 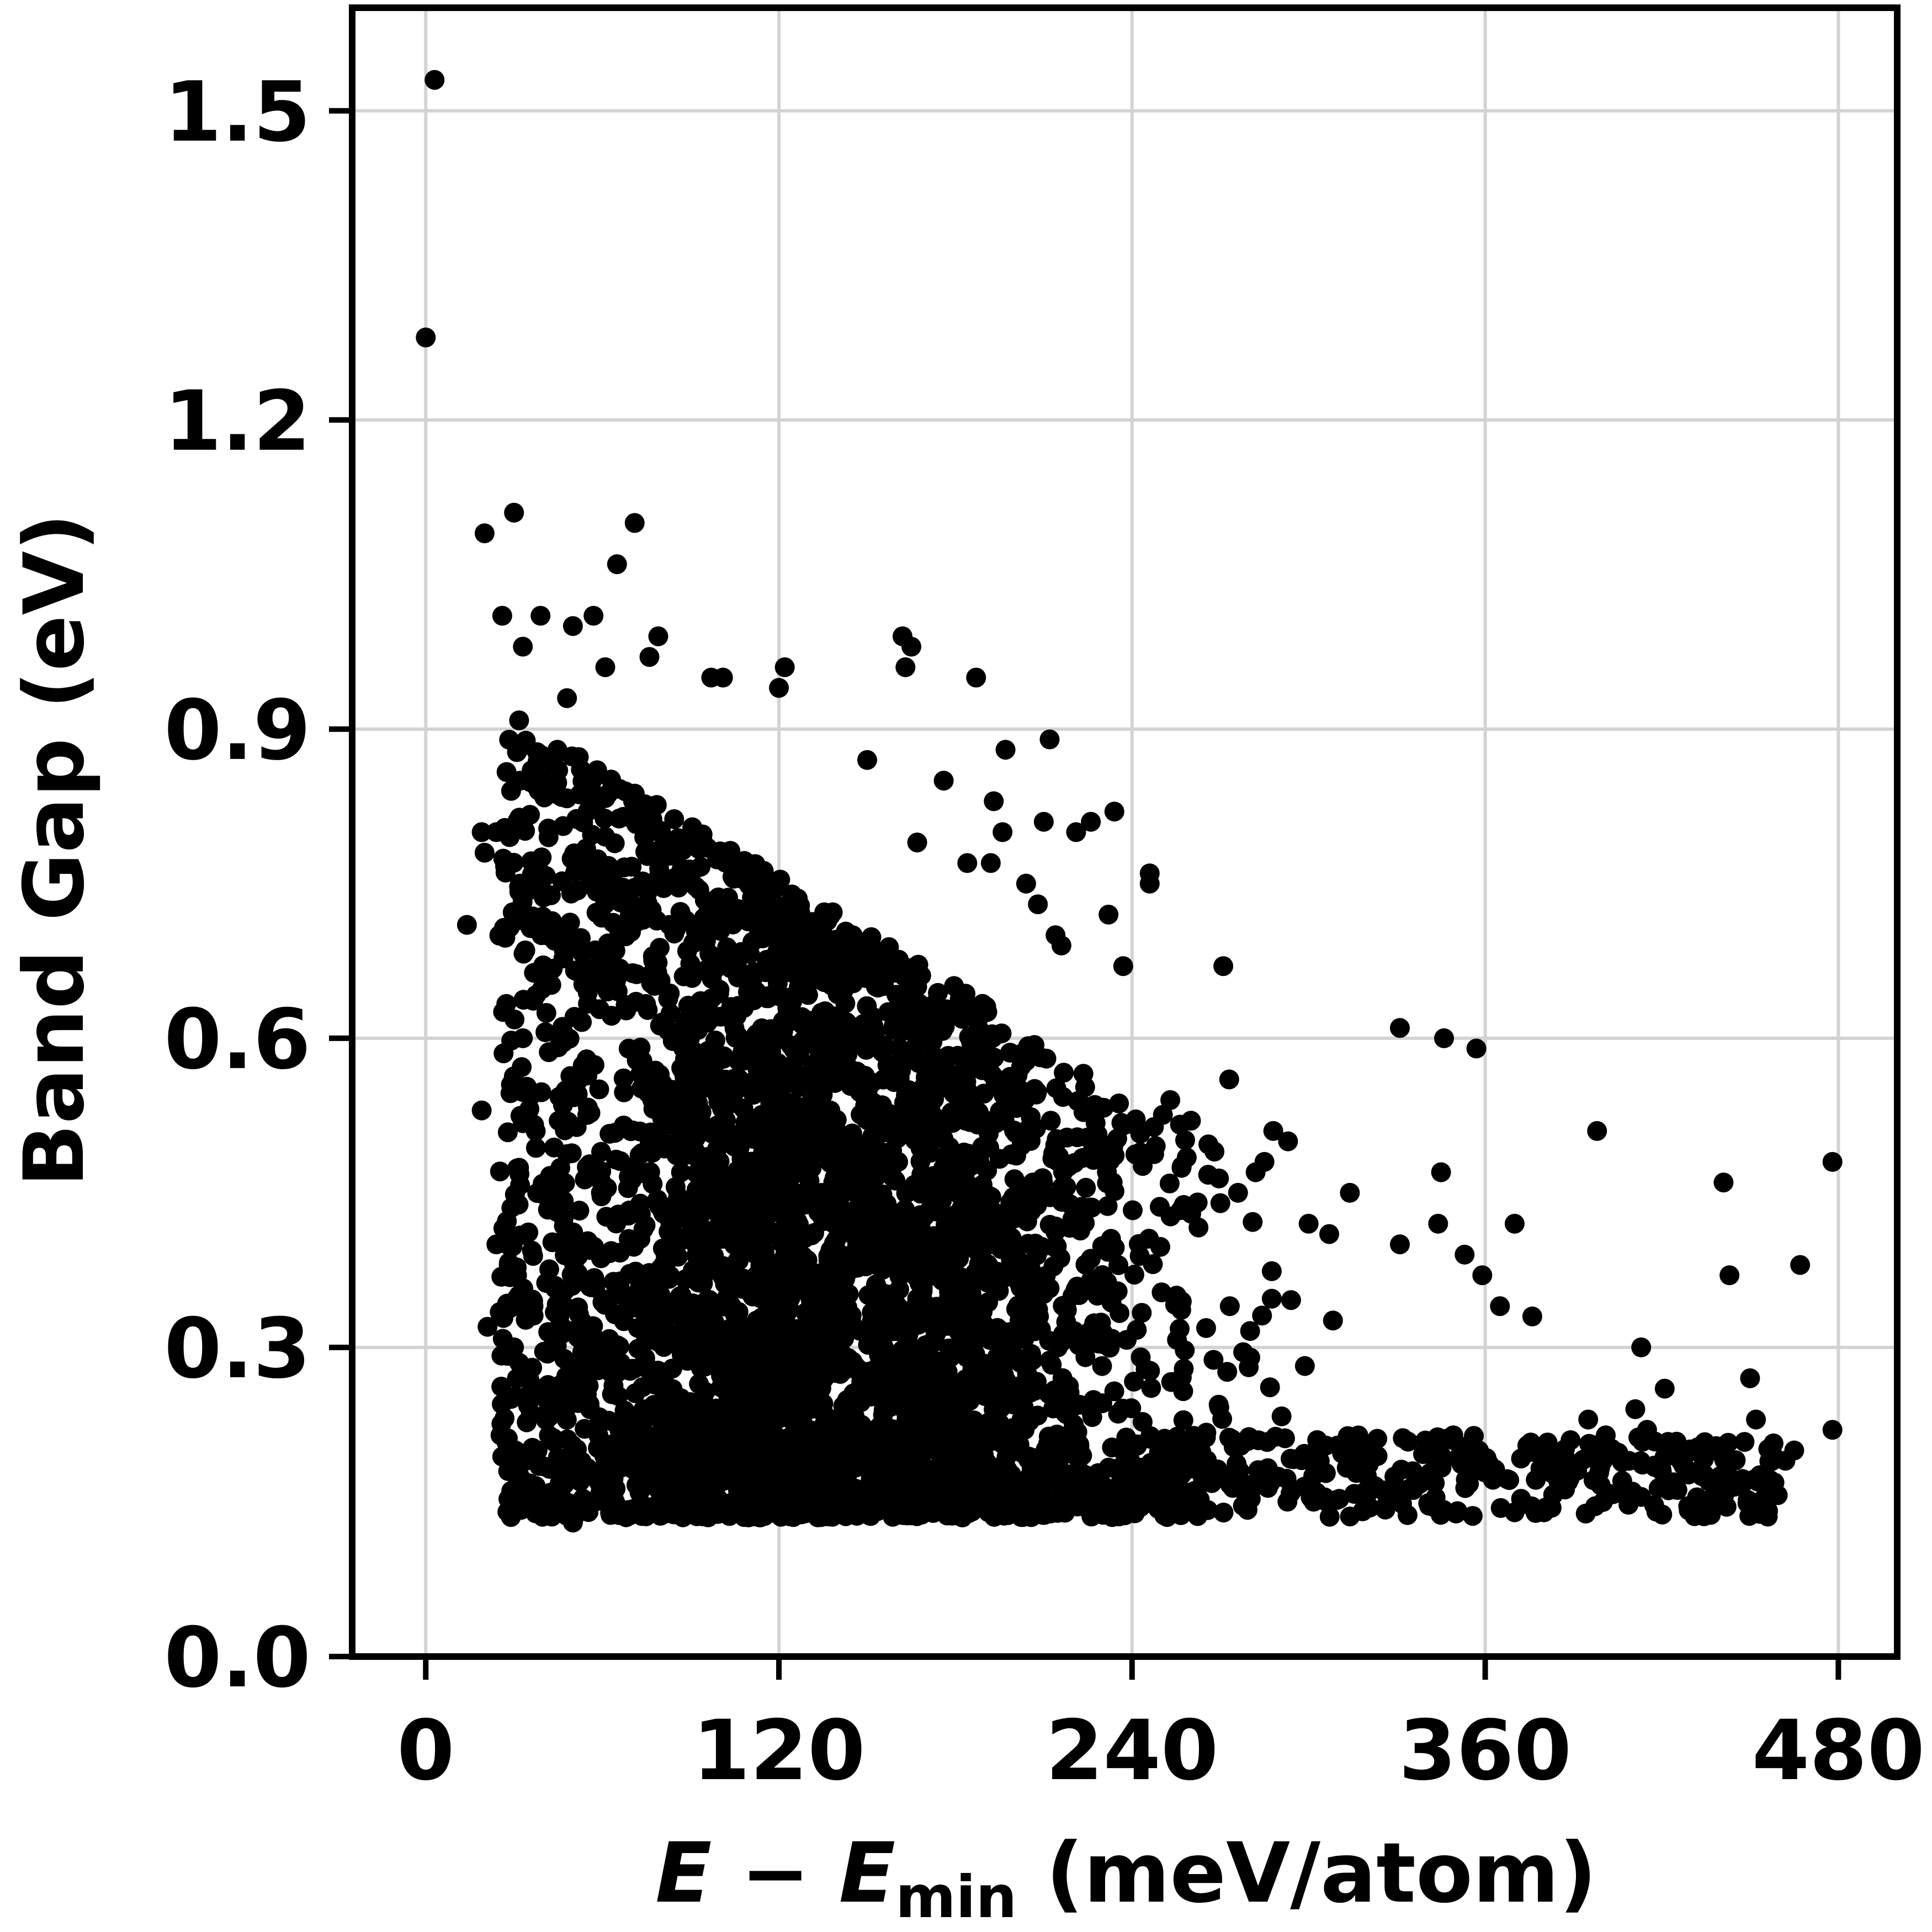 What do you see at coordinates (55, 850) in the screenshot?
I see `y-axis-label: Band Gap (eV)` at bounding box center [55, 850].